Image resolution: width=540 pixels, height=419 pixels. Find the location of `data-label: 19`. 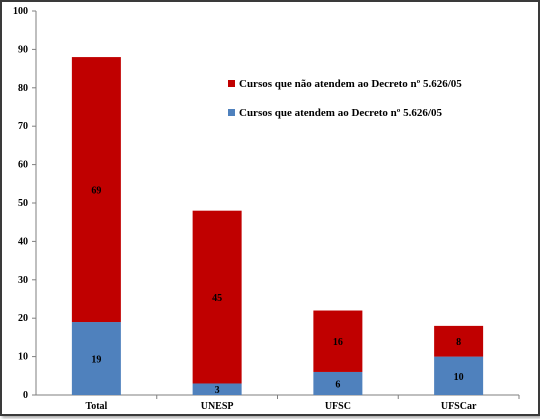

data-label: 19 is located at coordinates (96, 360).